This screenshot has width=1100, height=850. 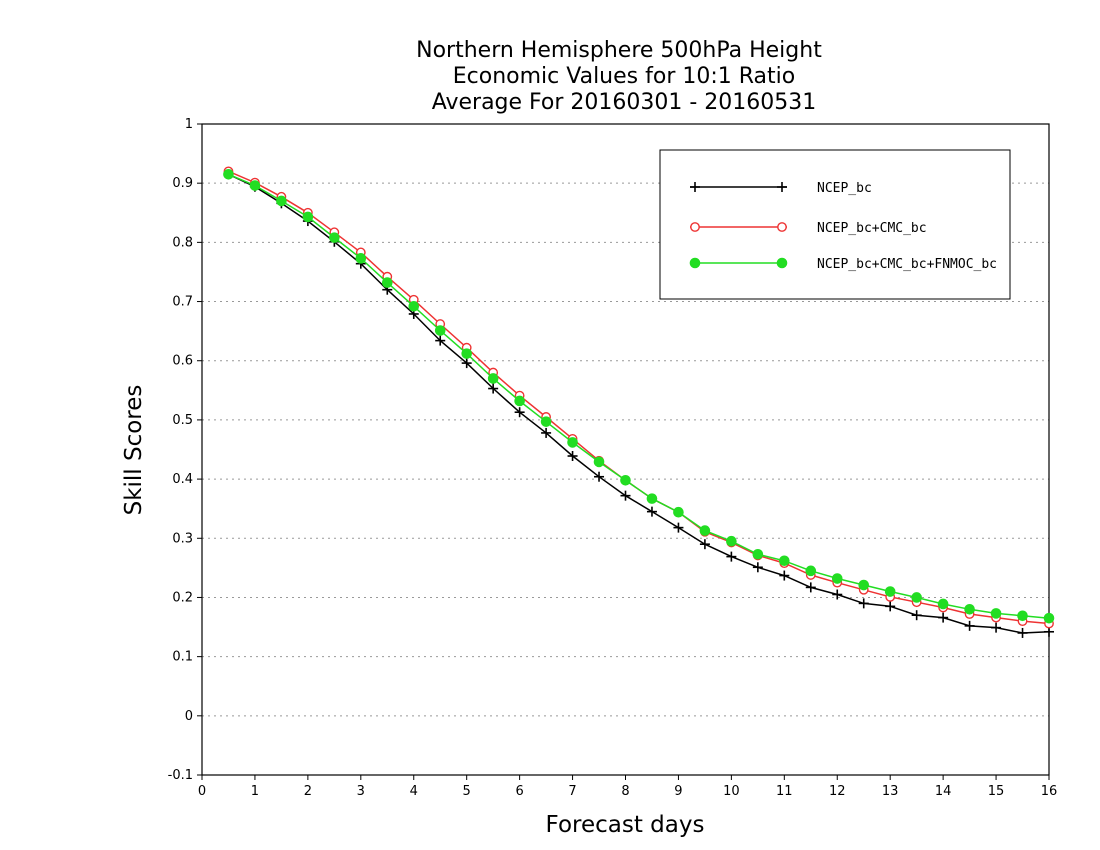 What do you see at coordinates (519, 791) in the screenshot?
I see `x-tick-label: 6` at bounding box center [519, 791].